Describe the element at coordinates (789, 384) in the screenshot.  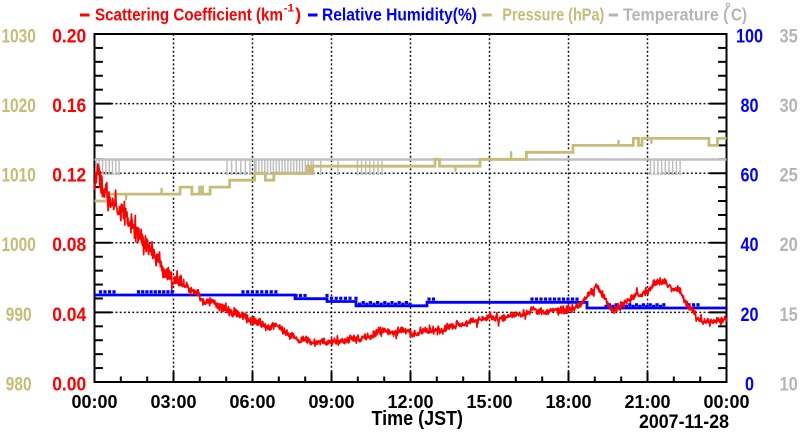
I see `svg-text: 10` at that location.